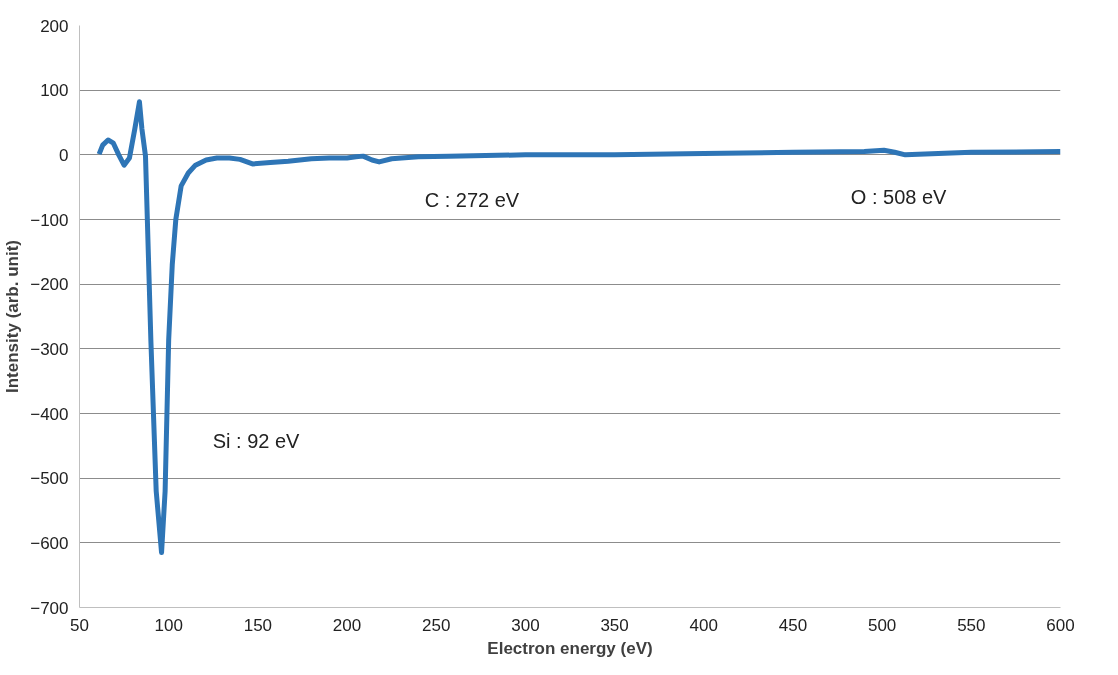 The width and height of the screenshot is (1118, 675). I want to click on x-tick-label: 150, so click(258, 625).